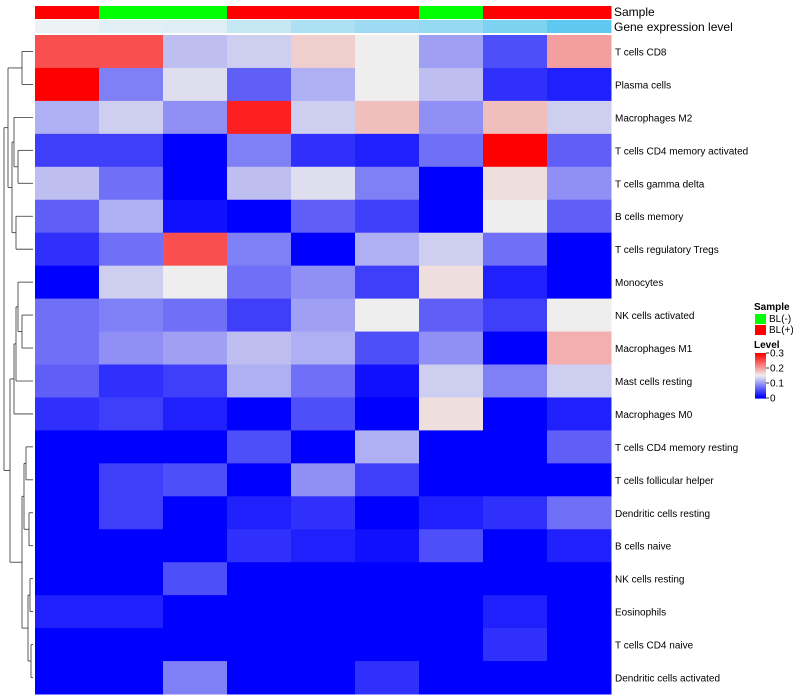 The height and width of the screenshot is (700, 800). I want to click on row-label: NK cells activated, so click(654, 316).